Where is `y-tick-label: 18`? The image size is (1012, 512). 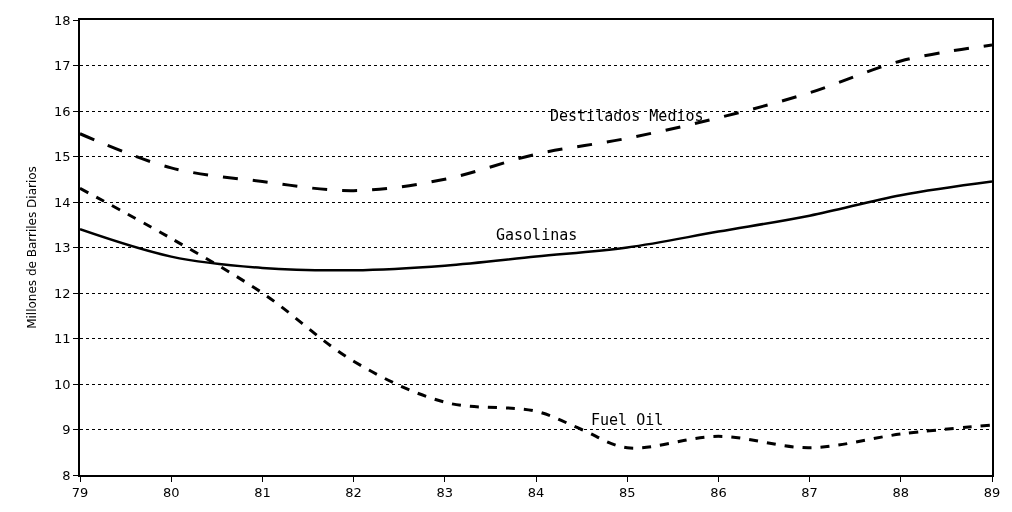
y-tick-label: 18 is located at coordinates (62, 20).